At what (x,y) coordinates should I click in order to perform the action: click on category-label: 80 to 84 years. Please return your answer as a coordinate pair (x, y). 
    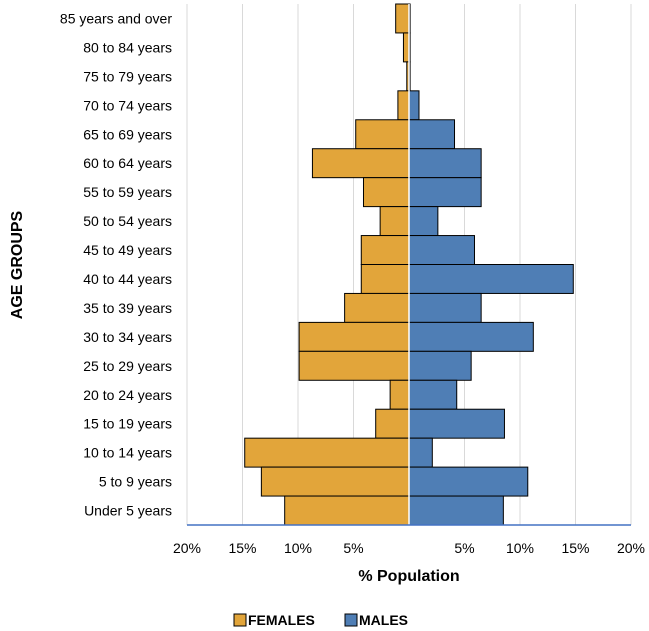
    Looking at the image, I should click on (127, 47).